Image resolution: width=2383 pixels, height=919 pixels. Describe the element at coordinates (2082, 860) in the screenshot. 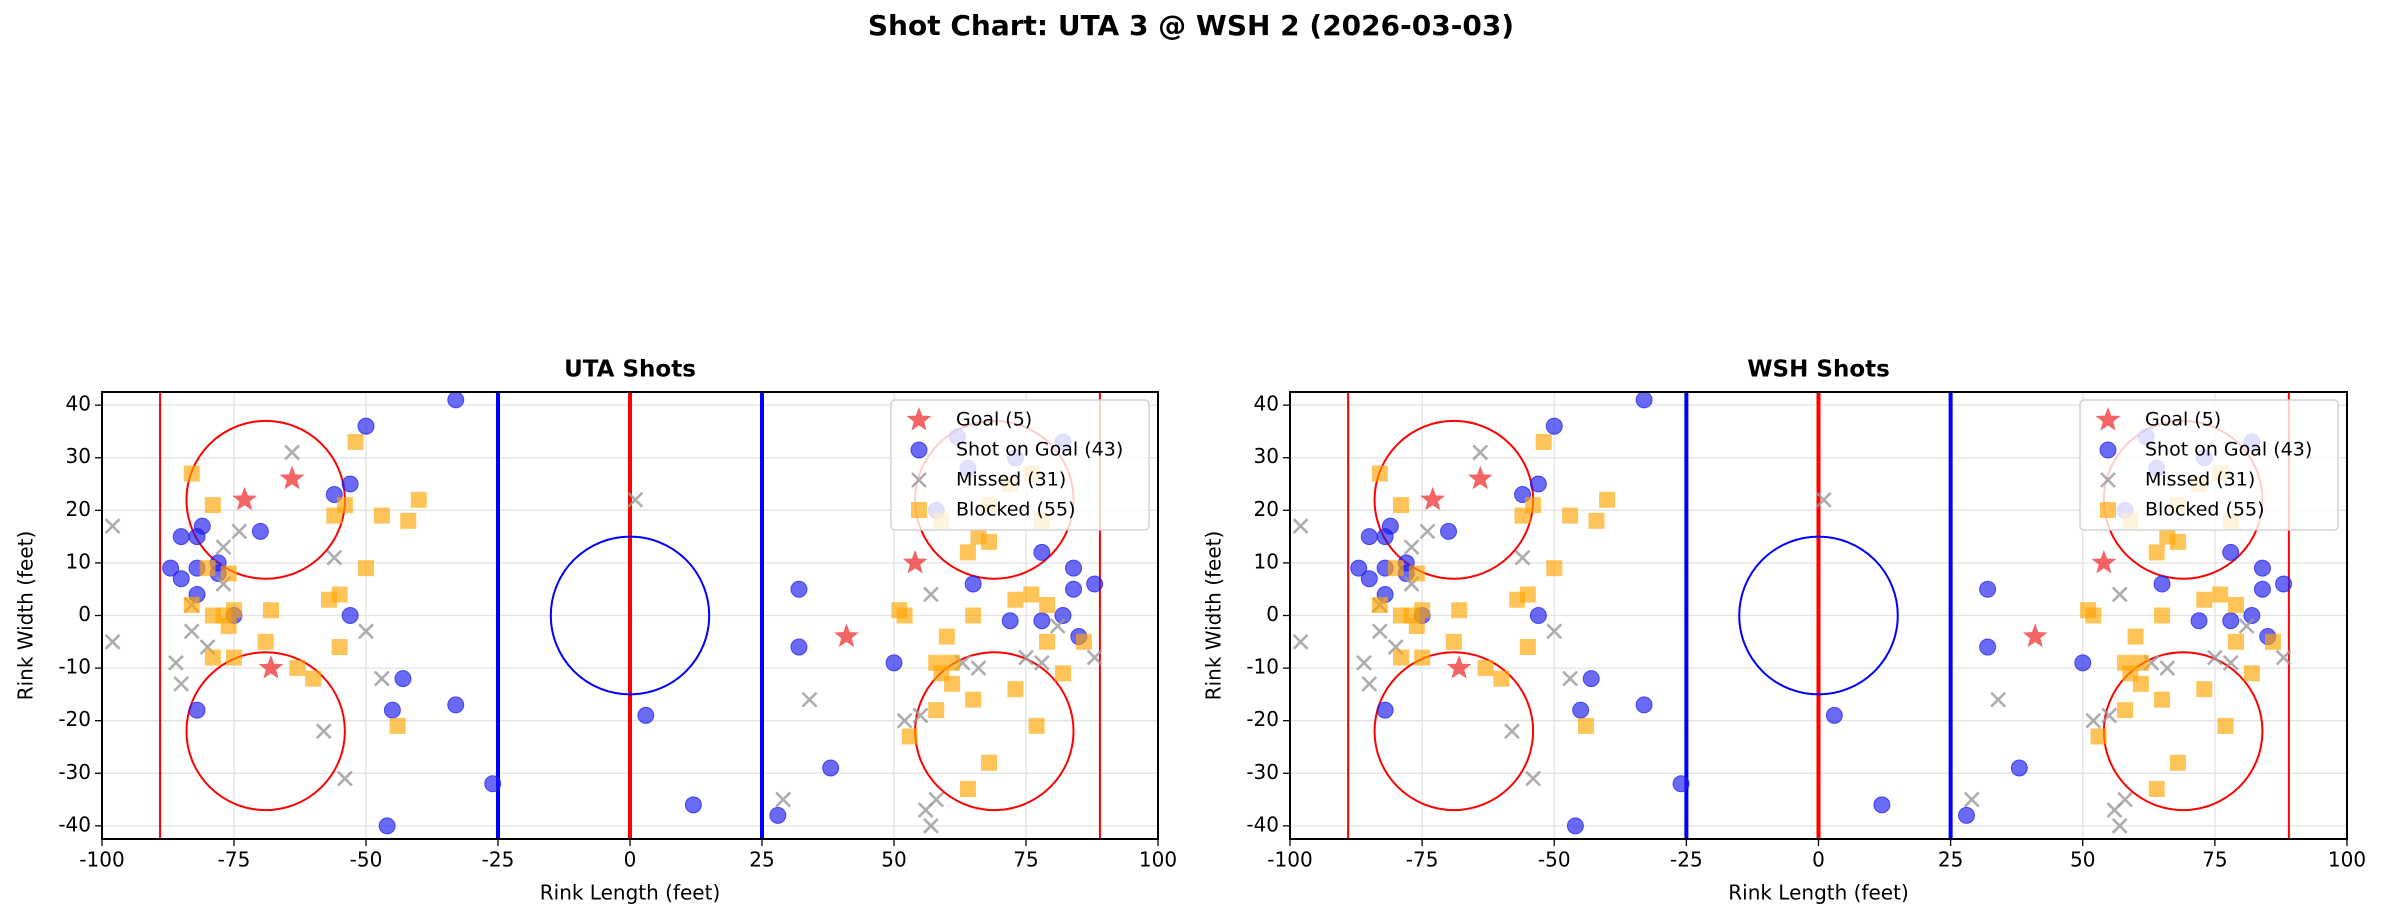

I see `x-tick-label: 50` at that location.